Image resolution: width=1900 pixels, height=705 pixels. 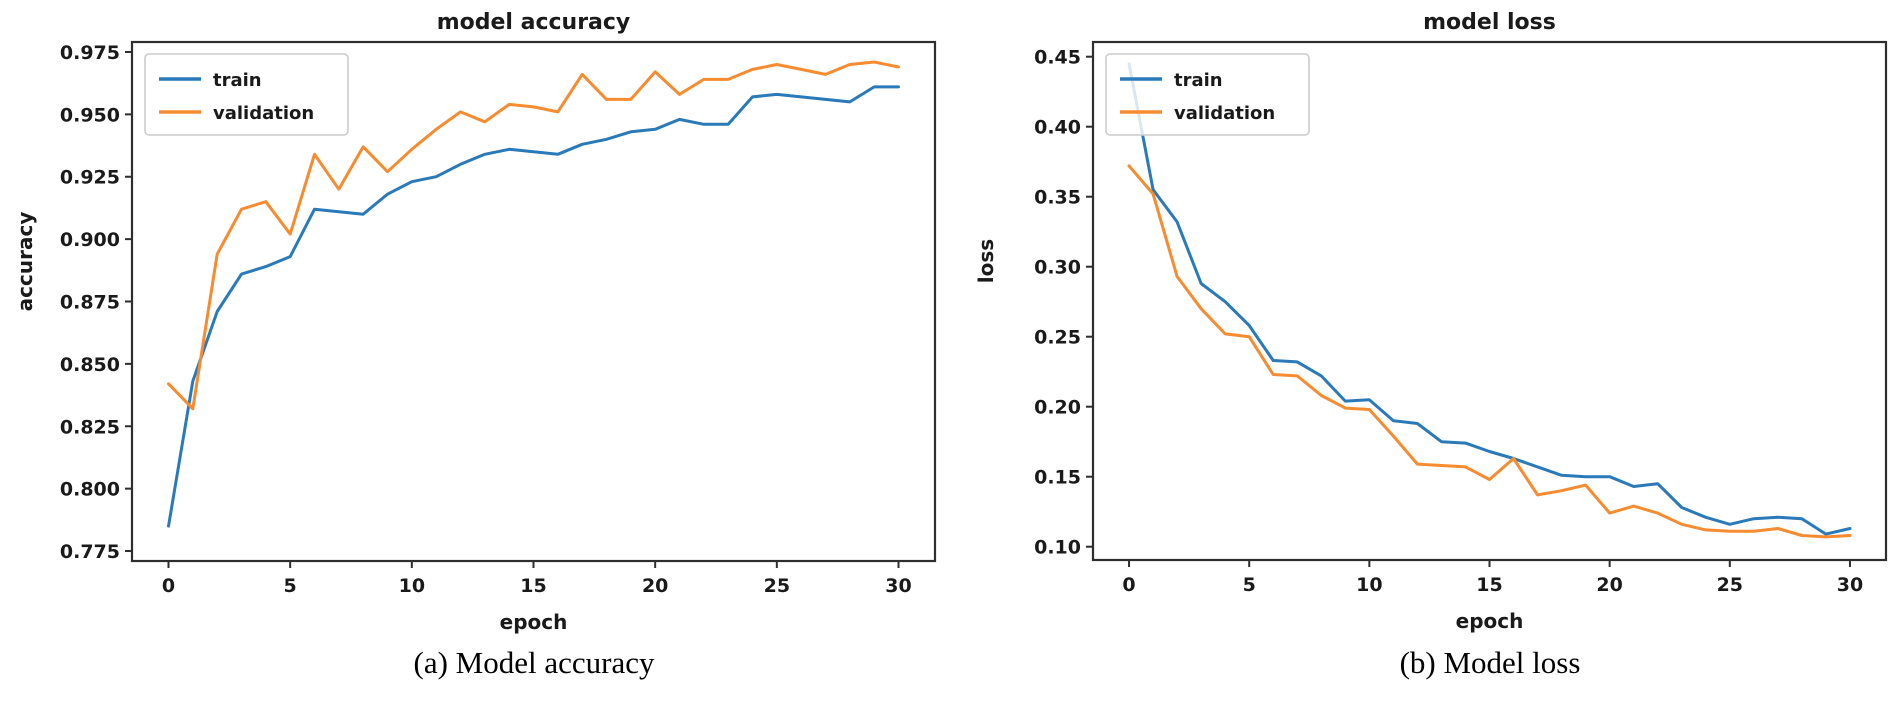 What do you see at coordinates (1490, 662) in the screenshot?
I see `caption-b: (b) Model loss` at bounding box center [1490, 662].